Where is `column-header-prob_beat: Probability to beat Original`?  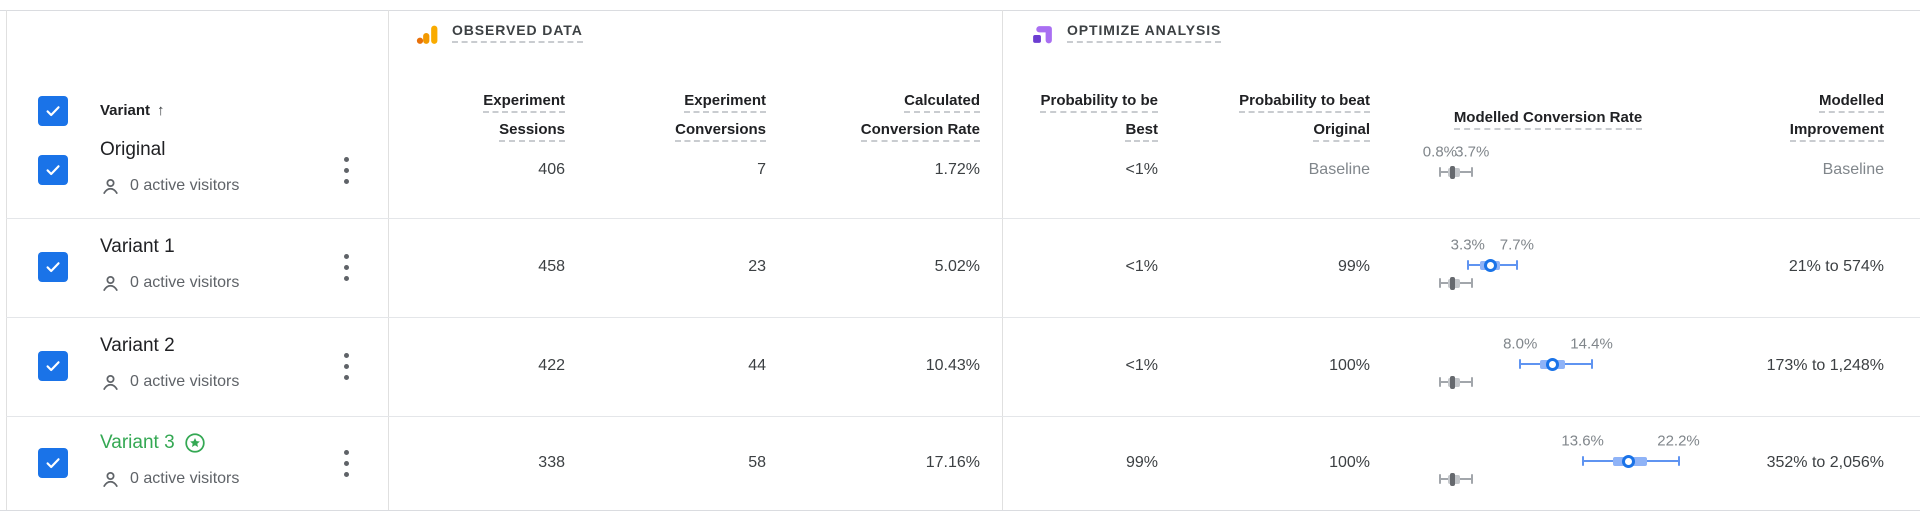 column-header-prob_beat: Probability to beat Original is located at coordinates (1304, 115).